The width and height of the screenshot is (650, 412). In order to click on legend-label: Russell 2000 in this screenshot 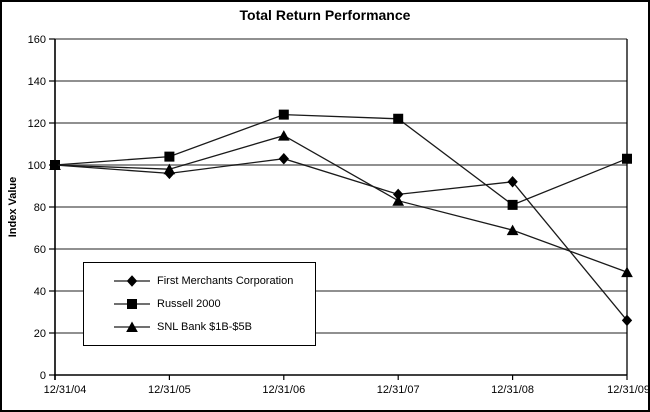, I will do `click(189, 303)`.